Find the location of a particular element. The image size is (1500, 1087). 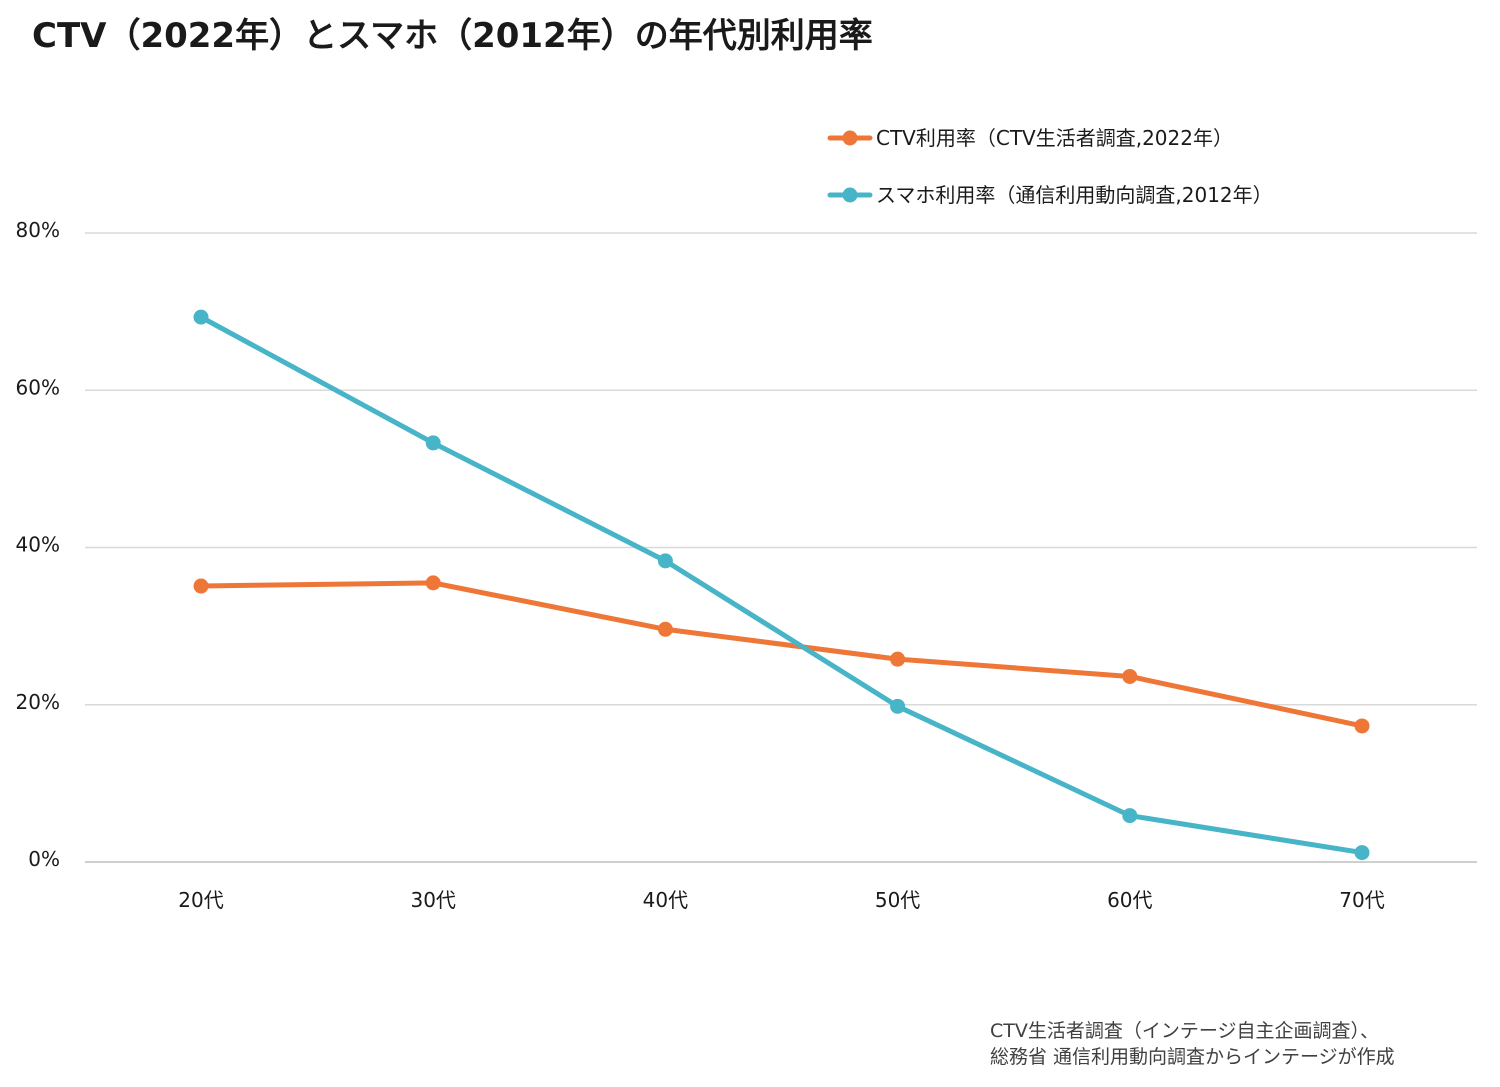

y-tick-label: 60% is located at coordinates (38, 387).